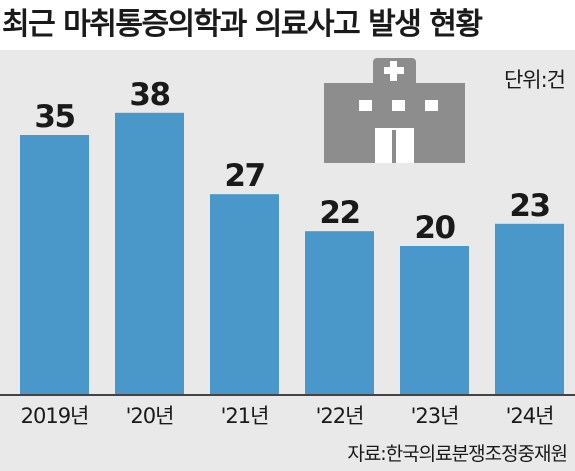  What do you see at coordinates (529, 206) in the screenshot?
I see `data-label: 23` at bounding box center [529, 206].